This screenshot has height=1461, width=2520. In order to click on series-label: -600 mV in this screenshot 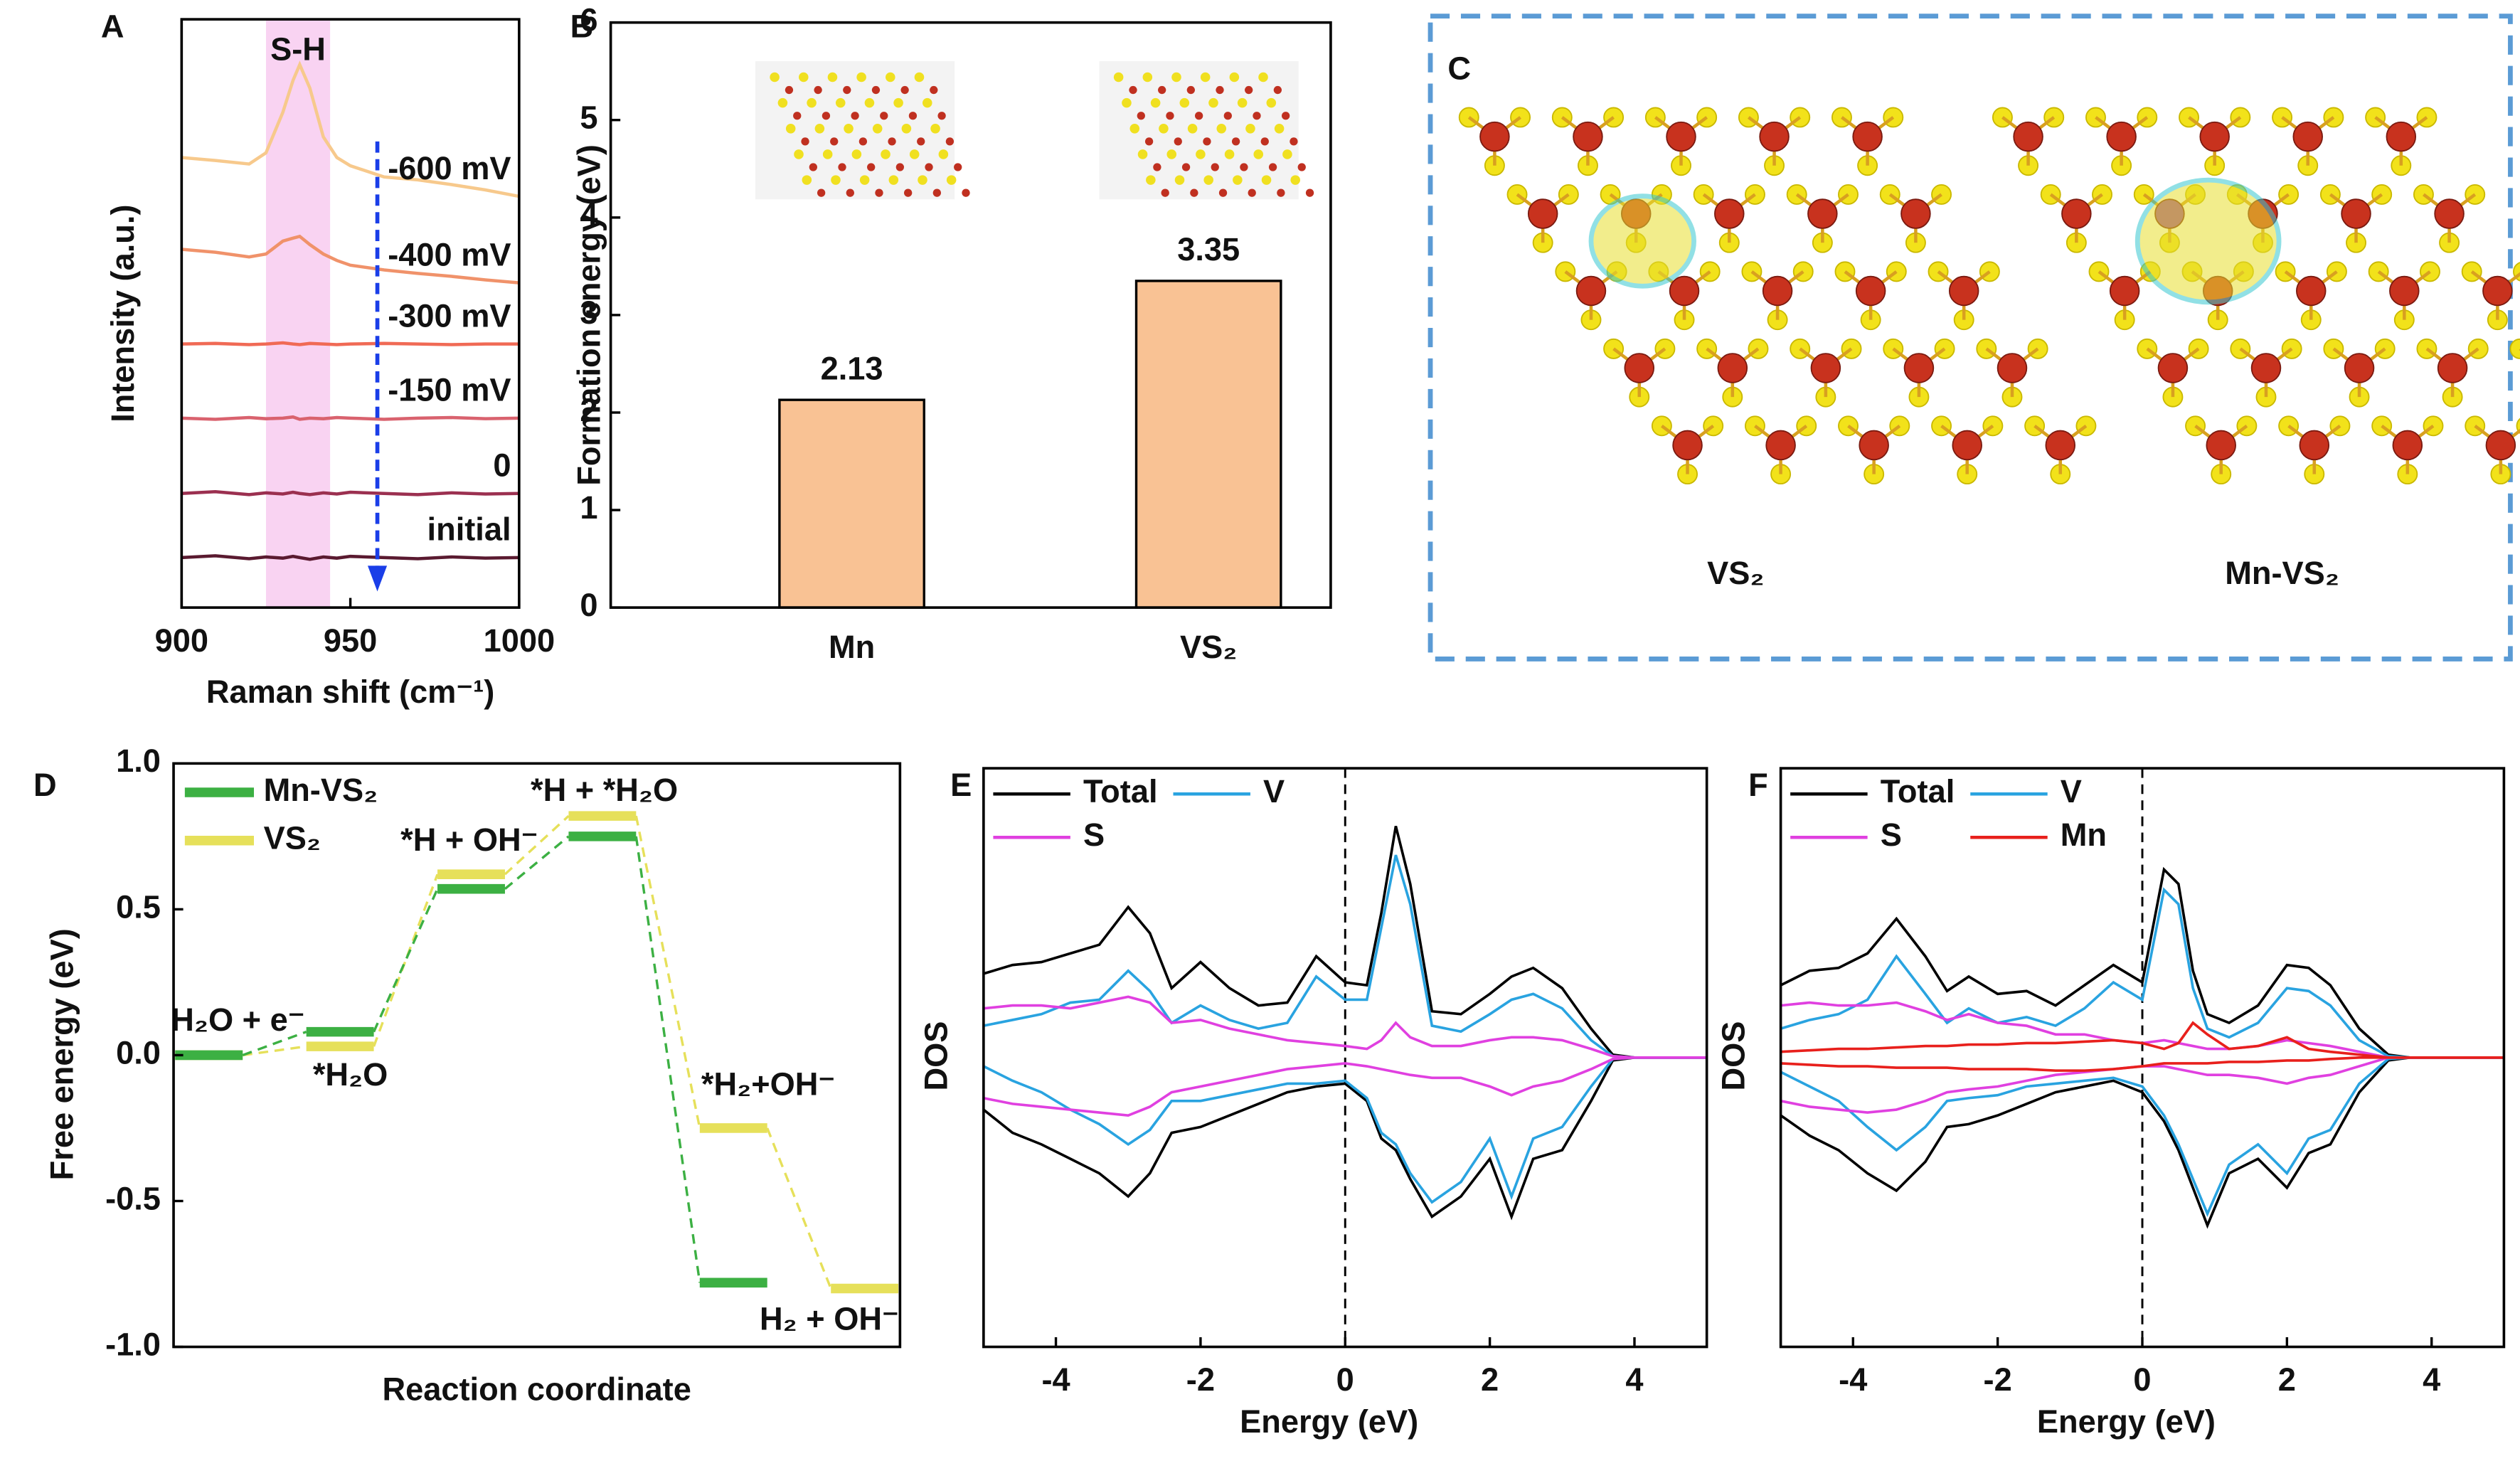, I will do `click(449, 168)`.